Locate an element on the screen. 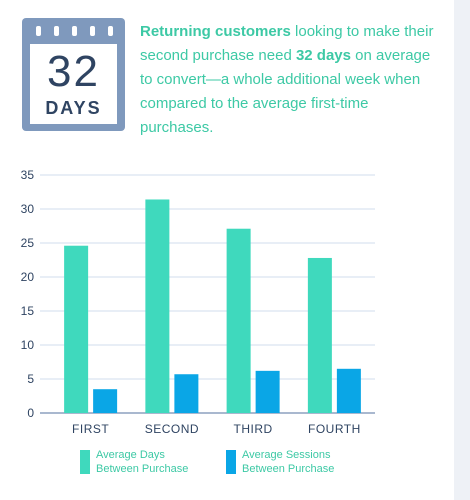  category-label: FOURTH is located at coordinates (334, 429).